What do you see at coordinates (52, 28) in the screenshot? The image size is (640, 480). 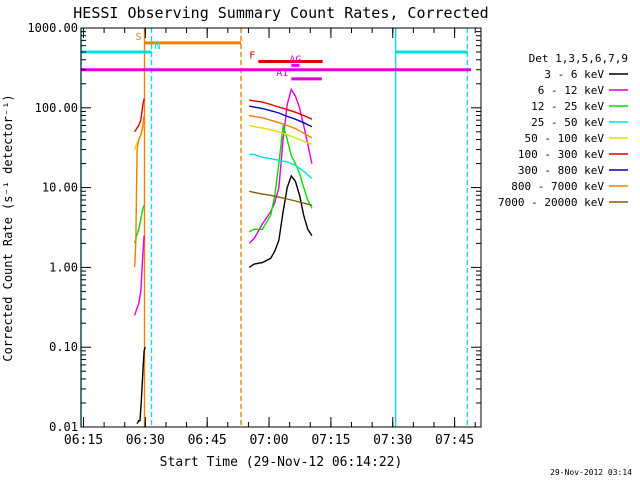 I see `y-tick-label: 1000.00` at bounding box center [52, 28].